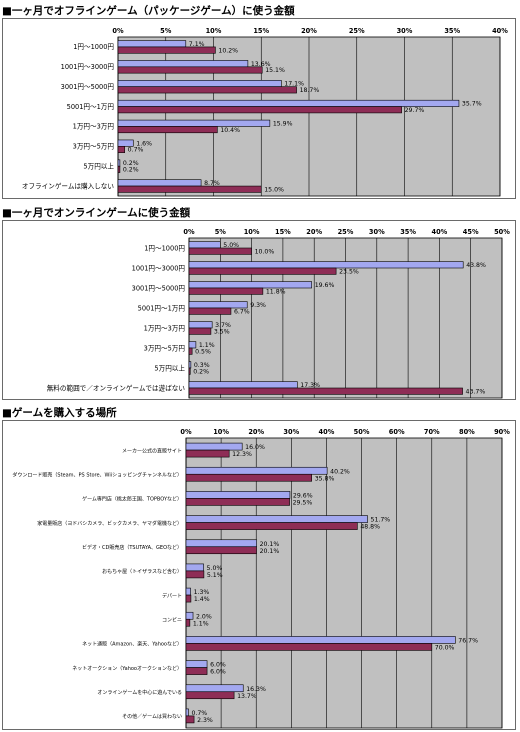  What do you see at coordinates (502, 232) in the screenshot?
I see `x-tick-label: 50%` at bounding box center [502, 232].